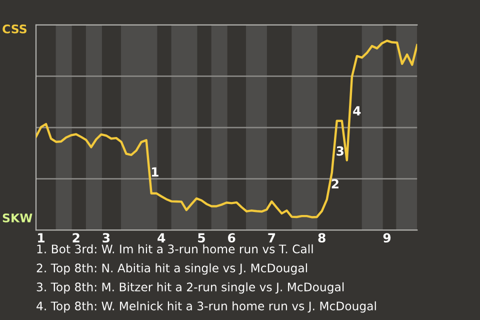 The image size is (480, 320). What do you see at coordinates (335, 183) in the screenshot?
I see `annotation: 2` at bounding box center [335, 183].